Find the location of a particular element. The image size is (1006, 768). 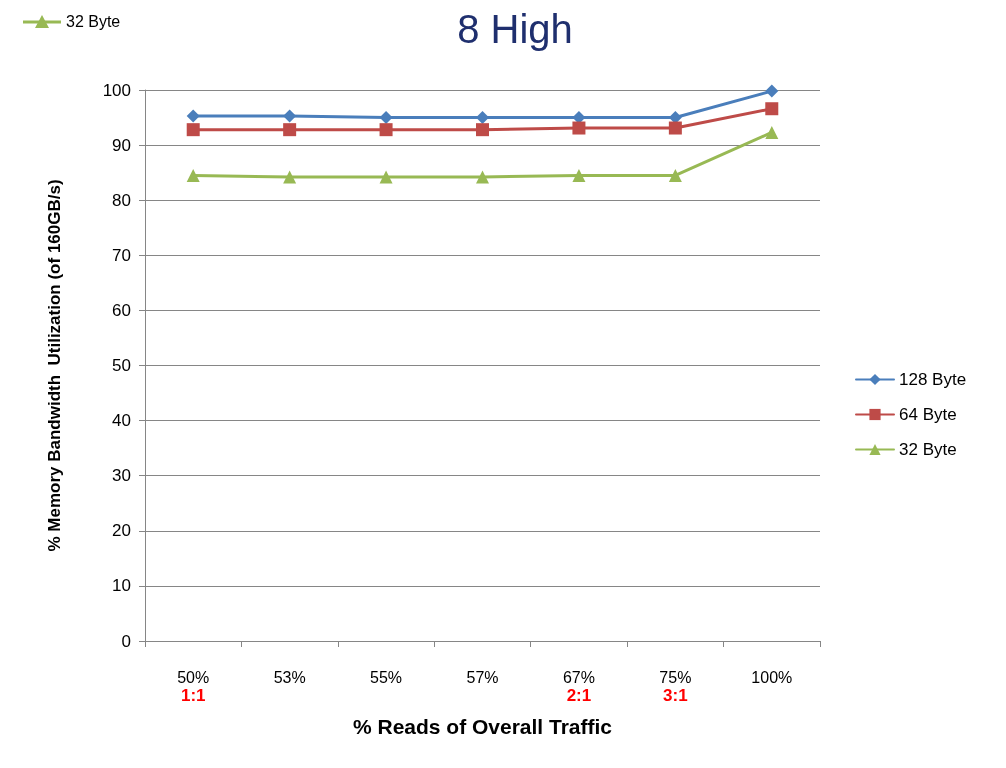

x-tick-label: 50% is located at coordinates (193, 677).